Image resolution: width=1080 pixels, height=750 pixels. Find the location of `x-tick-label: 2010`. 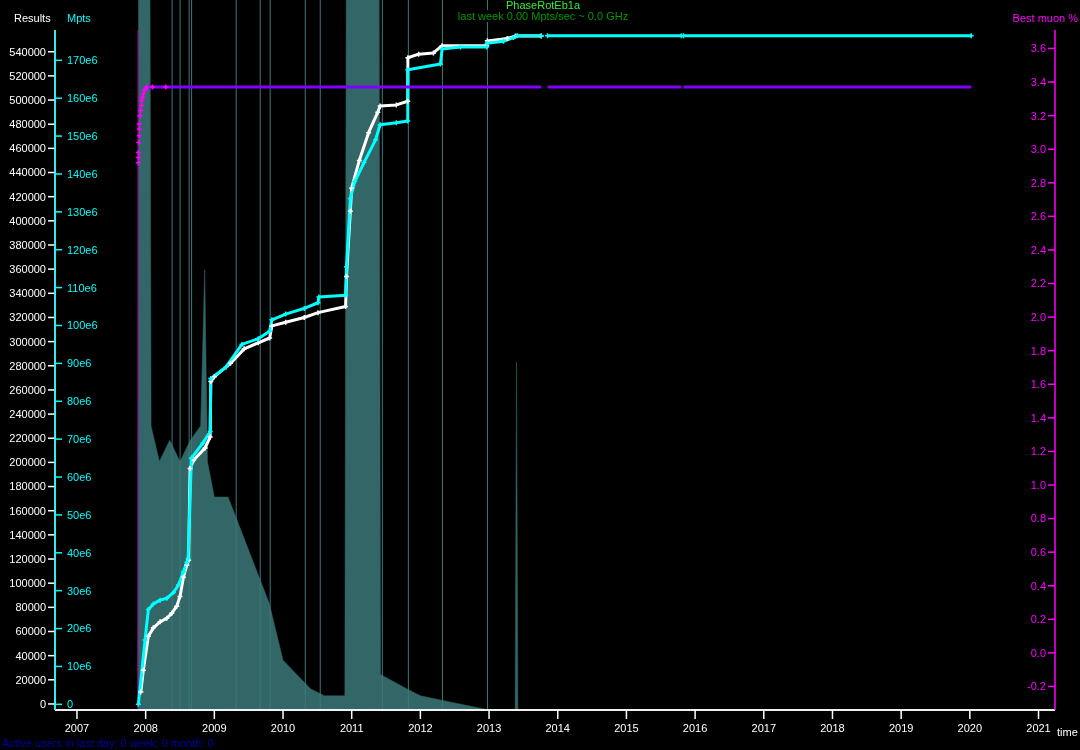

x-tick-label: 2010 is located at coordinates (283, 727).